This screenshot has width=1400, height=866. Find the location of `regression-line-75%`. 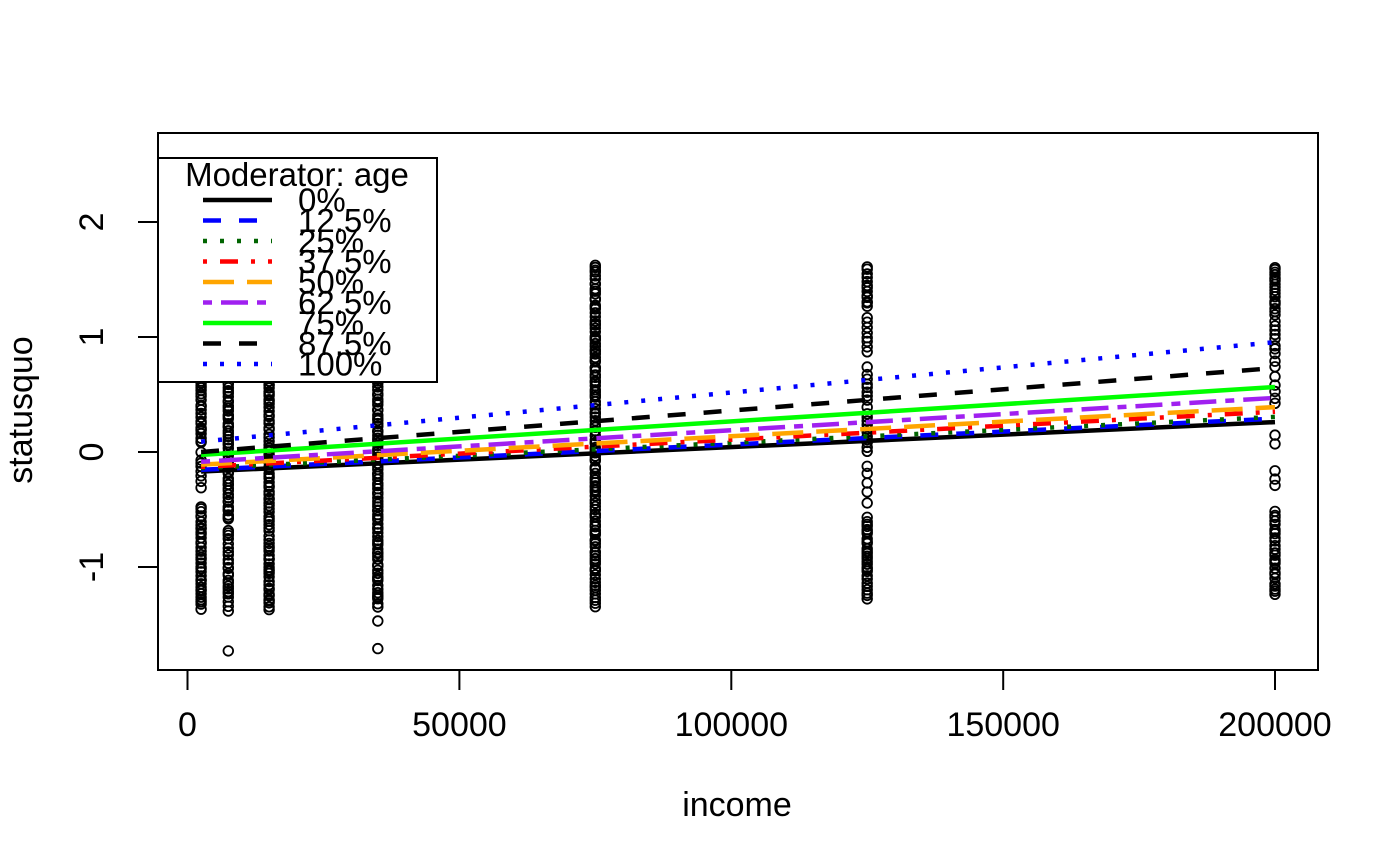

regression-line-75% is located at coordinates (738, 421).